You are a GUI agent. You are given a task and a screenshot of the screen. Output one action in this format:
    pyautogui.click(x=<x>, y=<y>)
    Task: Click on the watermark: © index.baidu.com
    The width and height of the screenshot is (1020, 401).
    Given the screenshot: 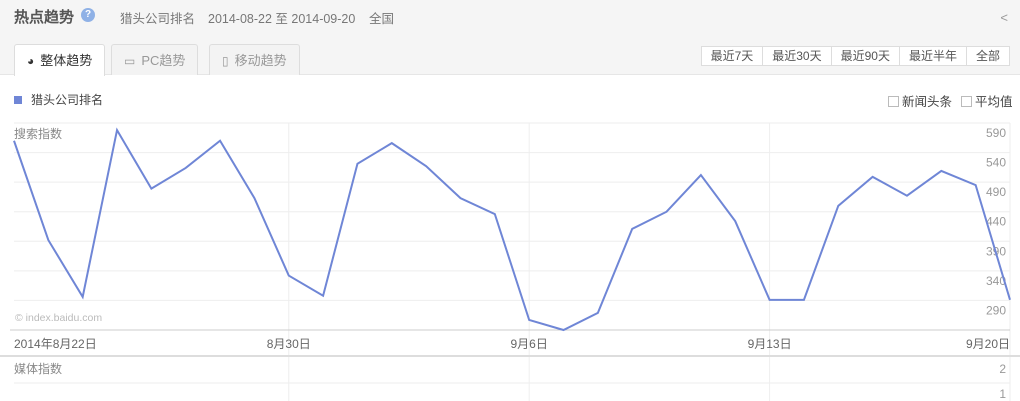 What is the action you would take?
    pyautogui.click(x=58, y=318)
    